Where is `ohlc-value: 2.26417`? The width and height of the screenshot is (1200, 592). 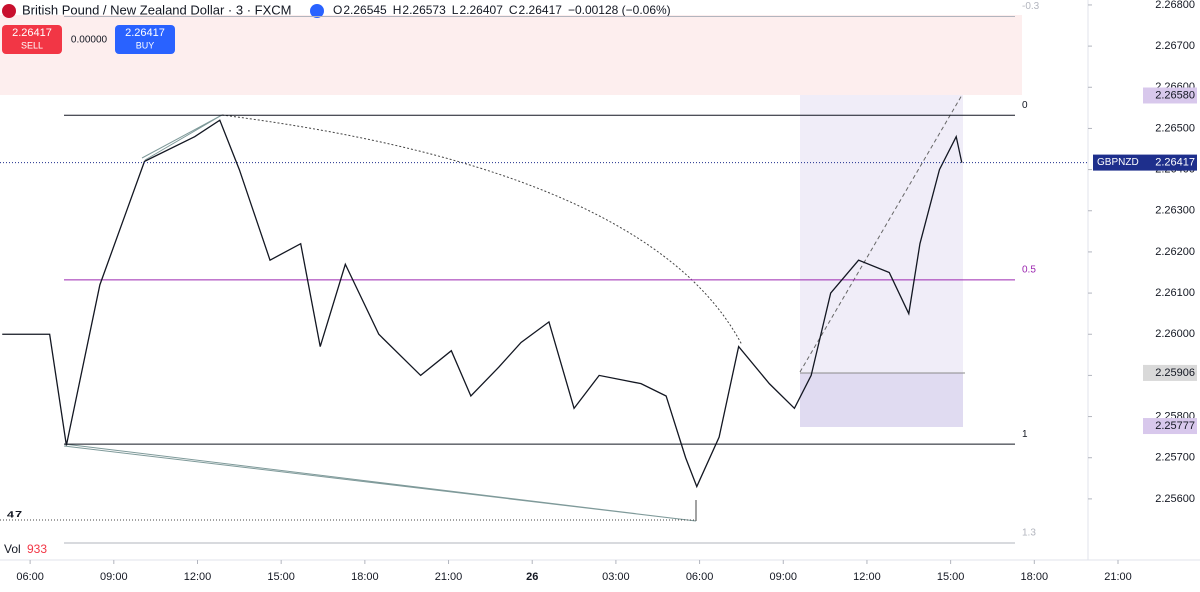 ohlc-value: 2.26417 is located at coordinates (541, 10).